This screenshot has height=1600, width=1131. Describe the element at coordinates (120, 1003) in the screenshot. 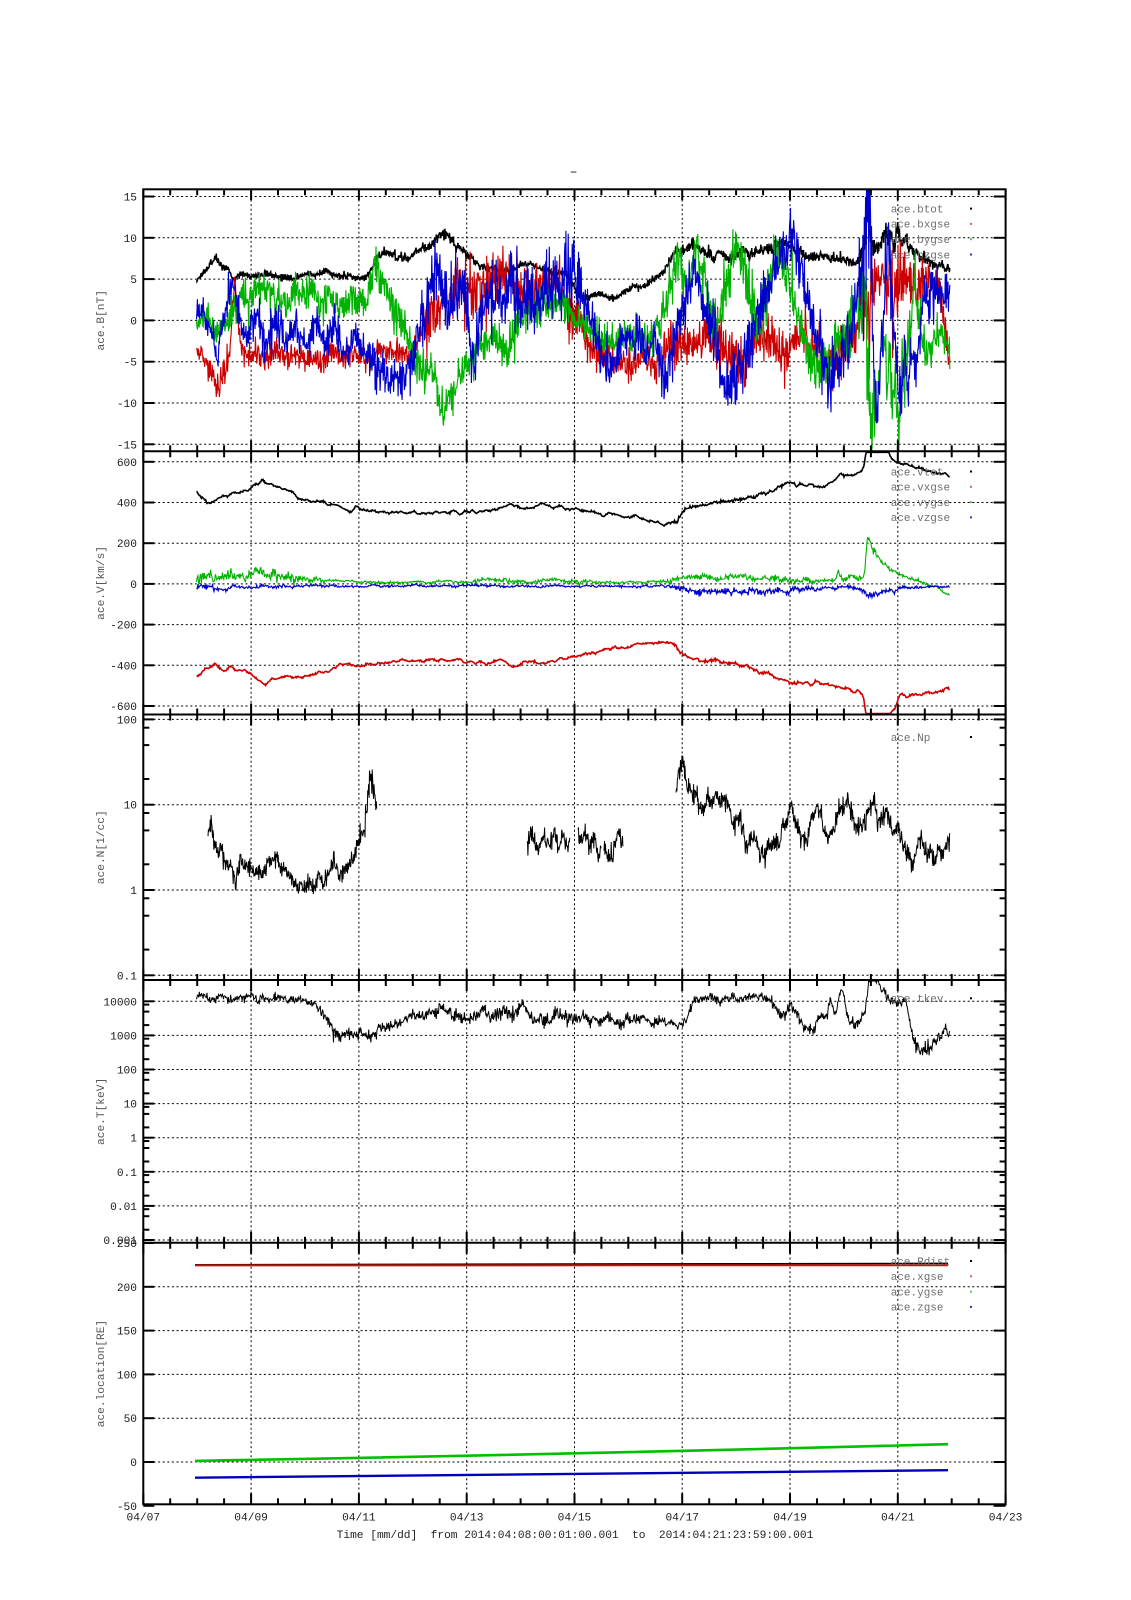

I see `svg-text: 10000` at that location.